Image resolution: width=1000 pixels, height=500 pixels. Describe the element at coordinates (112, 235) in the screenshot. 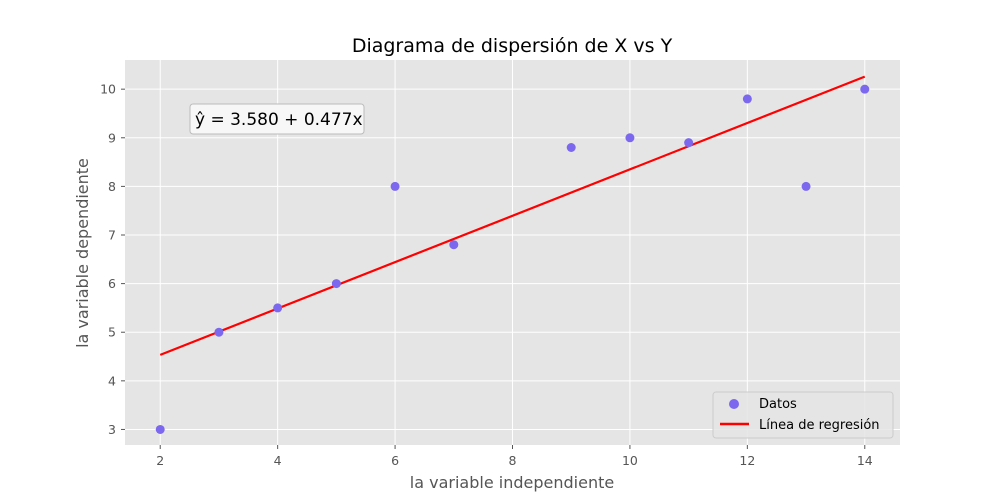

I see `y-tick-label: 7` at that location.